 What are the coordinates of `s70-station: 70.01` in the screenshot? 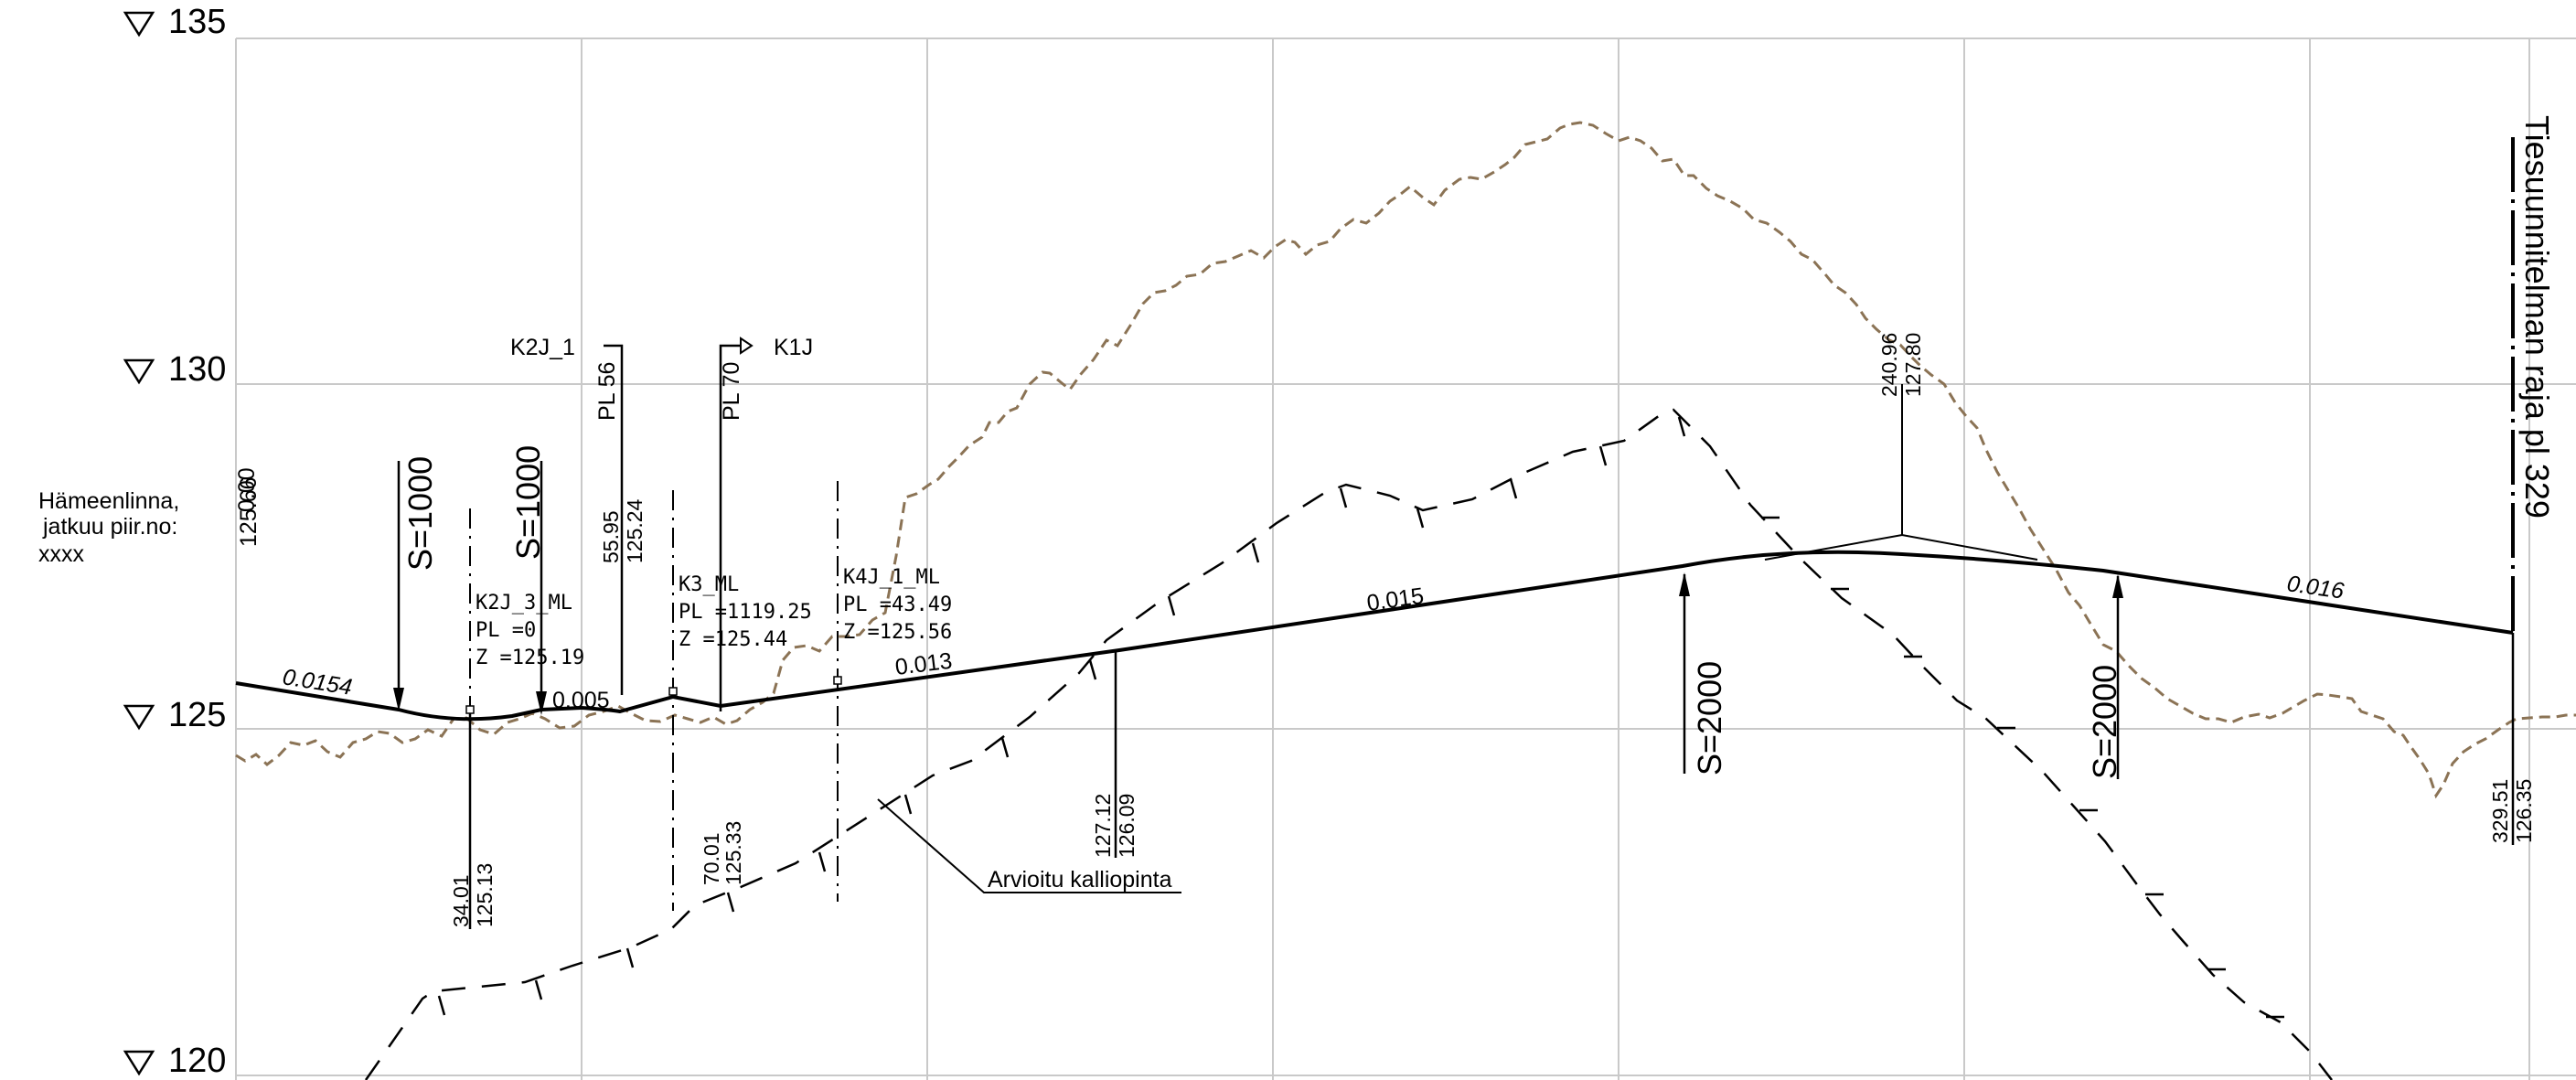 It's located at (711, 858).